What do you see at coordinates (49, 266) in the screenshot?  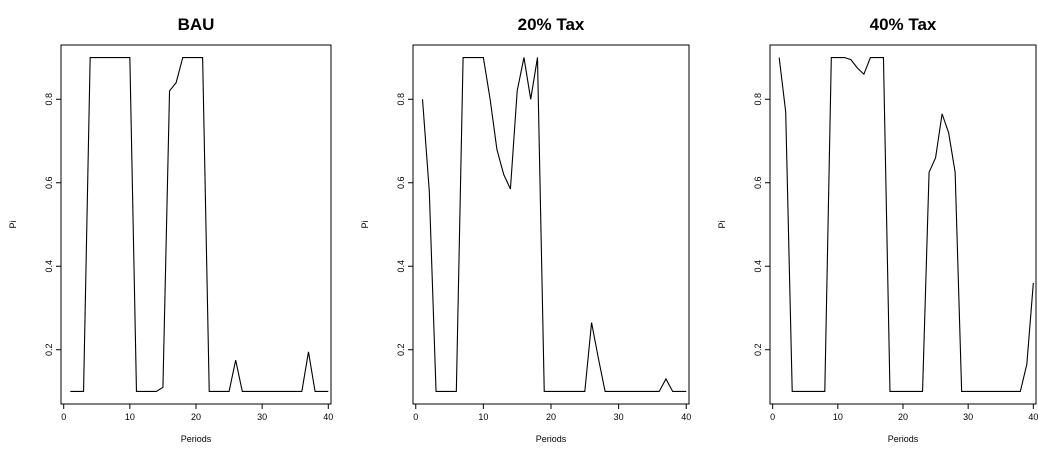 I see `chart-1-ytick-label: 0.4` at bounding box center [49, 266].